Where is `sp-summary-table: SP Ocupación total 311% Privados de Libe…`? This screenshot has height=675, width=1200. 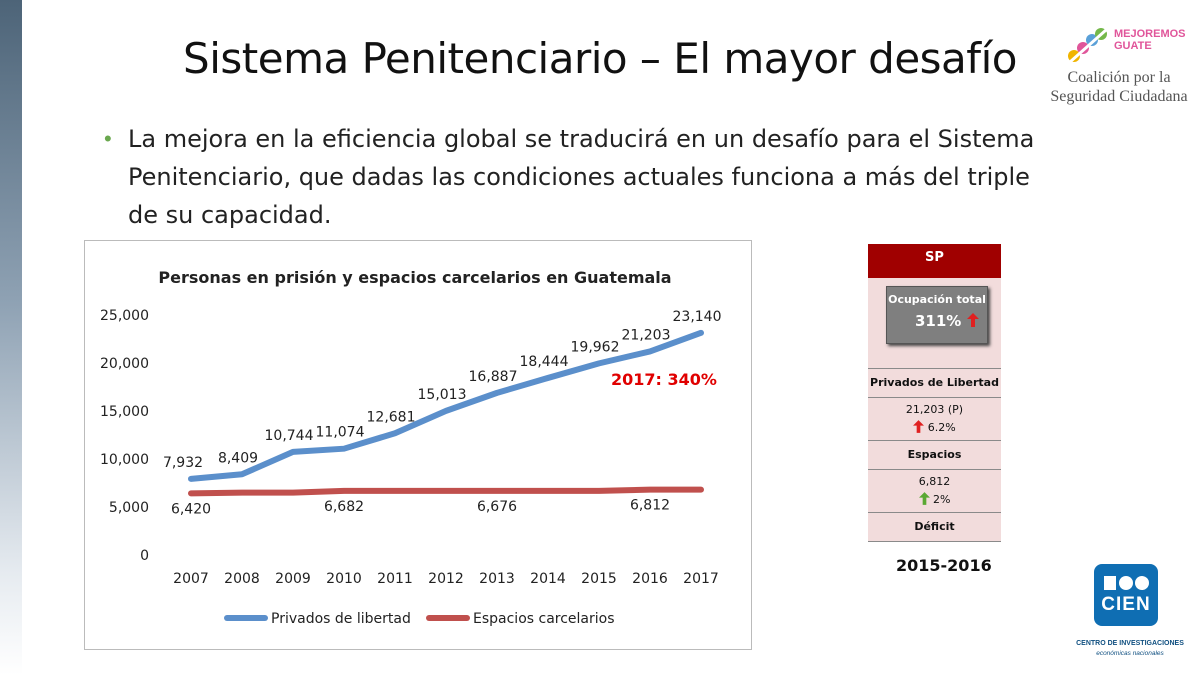 sp-summary-table: SP Ocupación total 311% Privados de Libe… is located at coordinates (934, 393).